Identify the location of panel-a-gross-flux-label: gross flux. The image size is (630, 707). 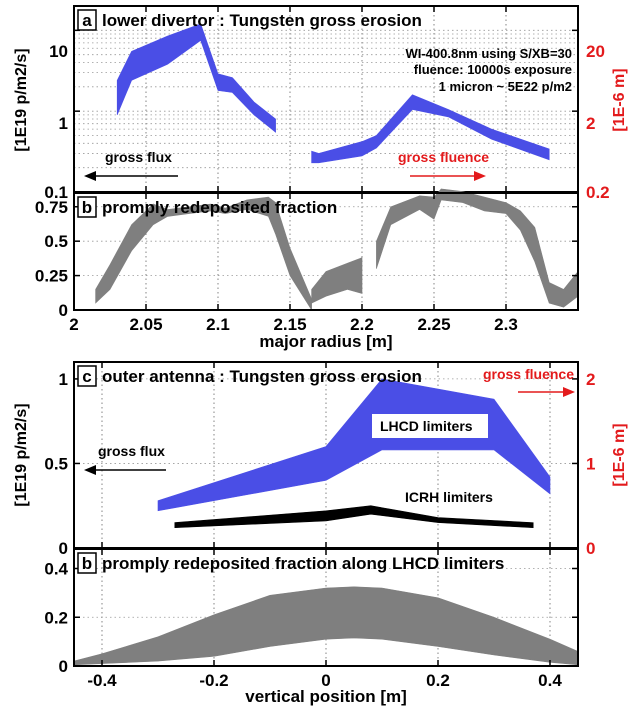
(138, 157).